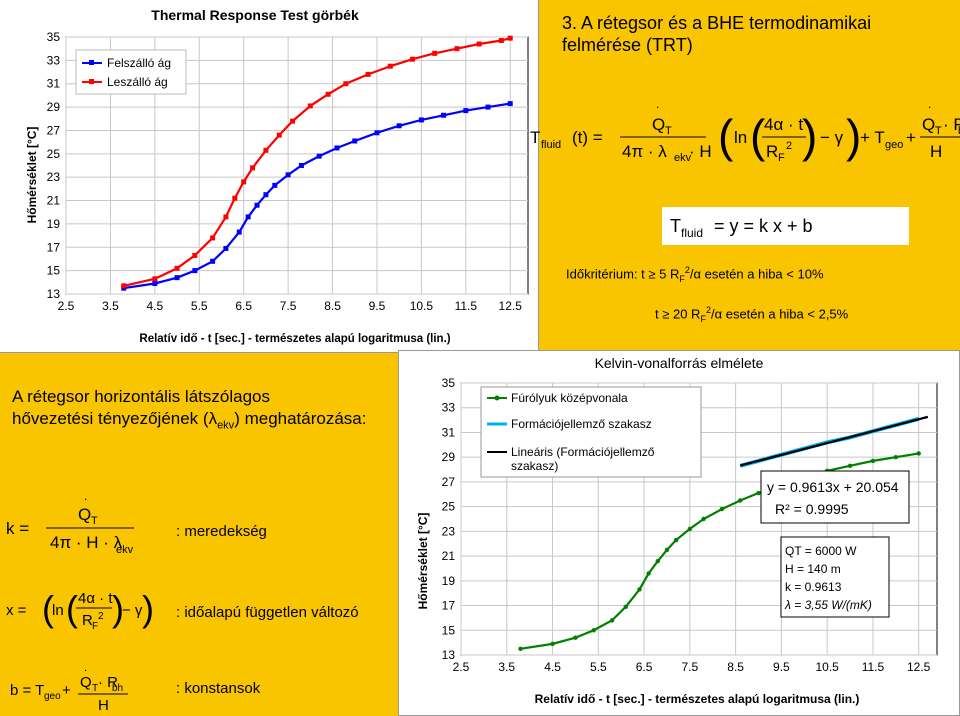  What do you see at coordinates (951, 124) in the screenshot?
I see `svg-text: · R` at bounding box center [951, 124].